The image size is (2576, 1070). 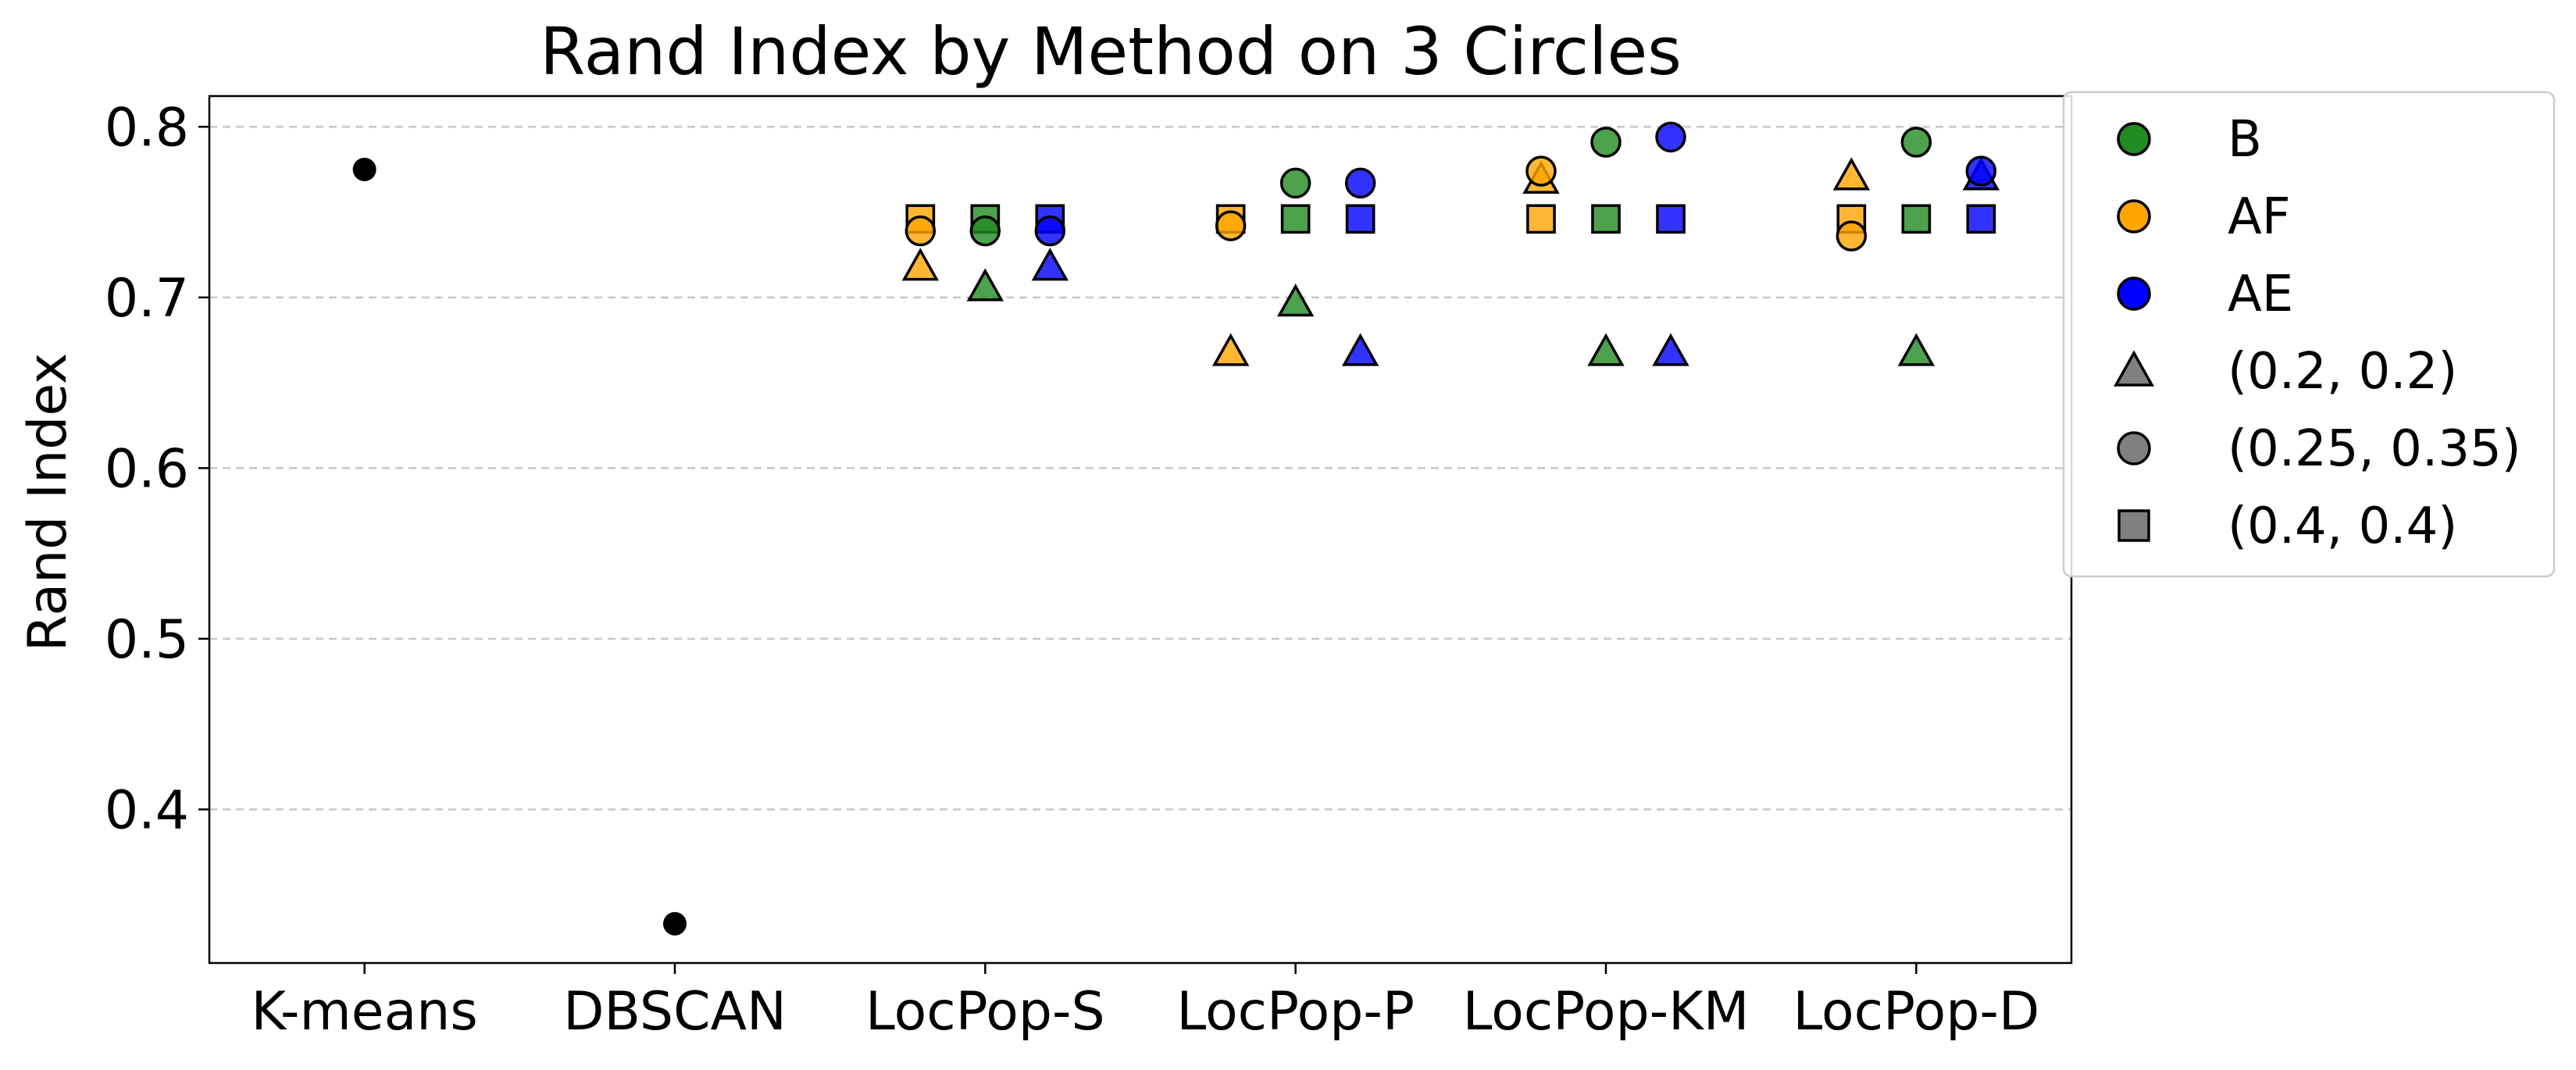 What do you see at coordinates (2134, 525) in the screenshot?
I see `legend-marker-square` at bounding box center [2134, 525].